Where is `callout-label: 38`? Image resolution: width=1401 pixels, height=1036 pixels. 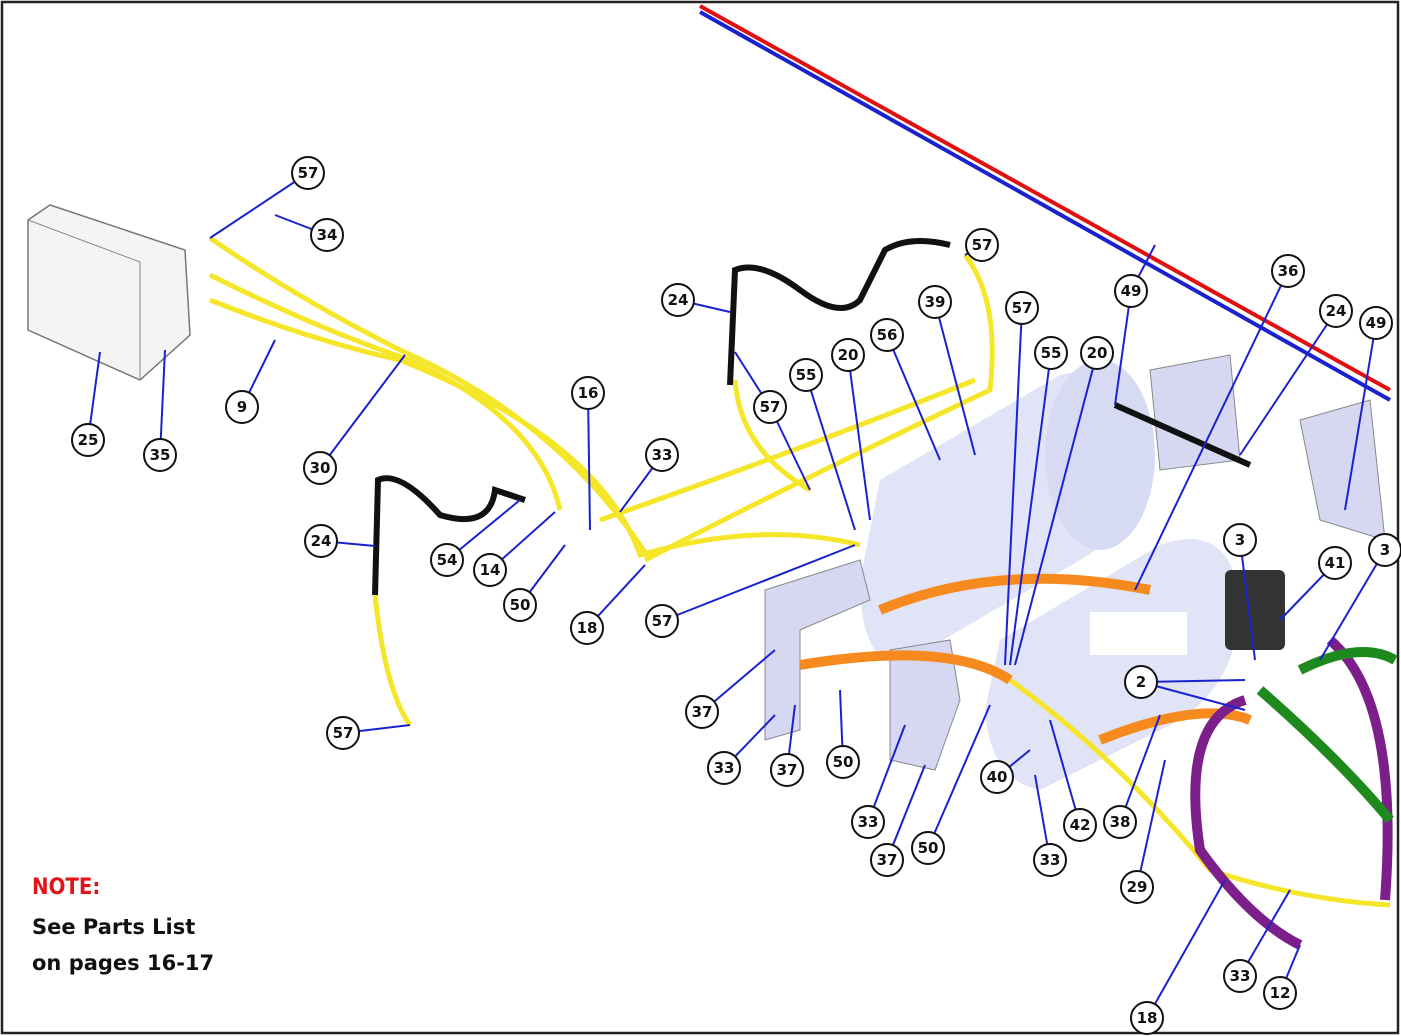
callout-label: 38 is located at coordinates (1120, 822).